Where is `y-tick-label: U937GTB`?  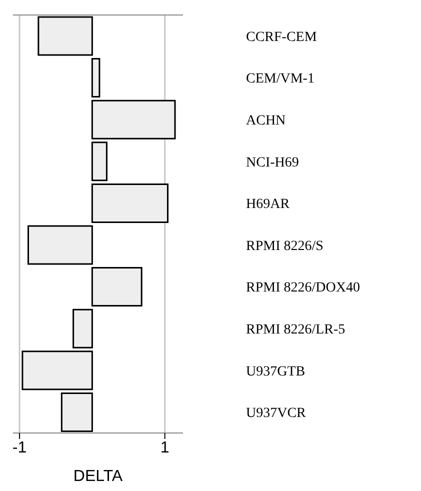
y-tick-label: U937GTB is located at coordinates (276, 372).